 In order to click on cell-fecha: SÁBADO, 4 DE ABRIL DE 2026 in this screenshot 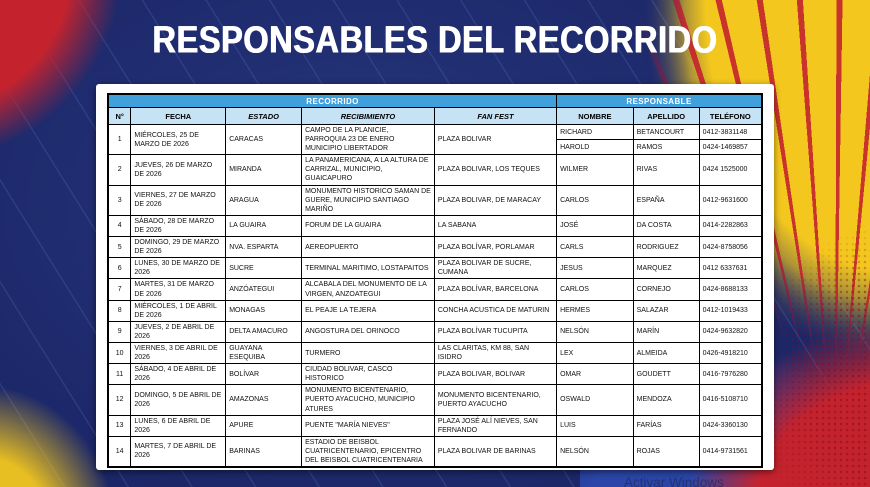, I will do `click(178, 374)`.